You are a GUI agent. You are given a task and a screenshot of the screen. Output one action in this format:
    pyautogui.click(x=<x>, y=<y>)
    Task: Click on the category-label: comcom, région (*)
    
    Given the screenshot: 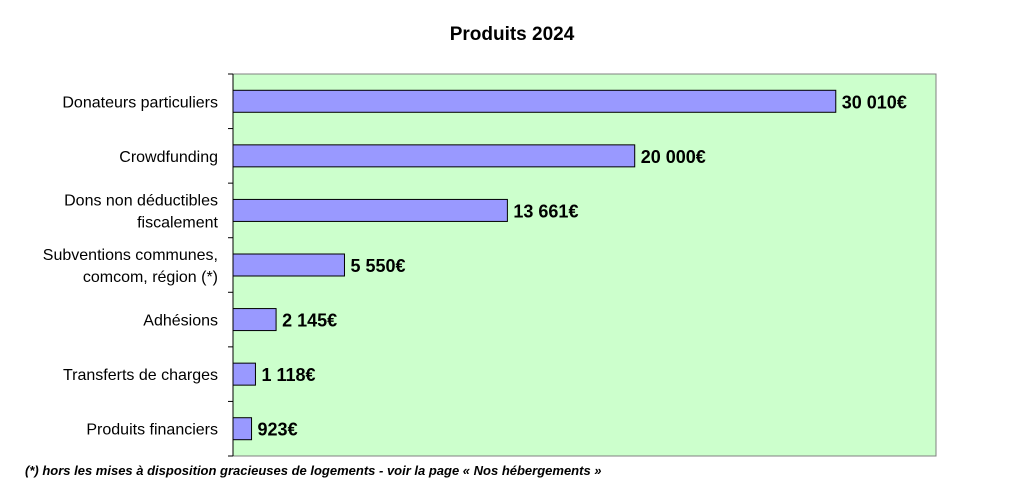 What is the action you would take?
    pyautogui.click(x=150, y=277)
    